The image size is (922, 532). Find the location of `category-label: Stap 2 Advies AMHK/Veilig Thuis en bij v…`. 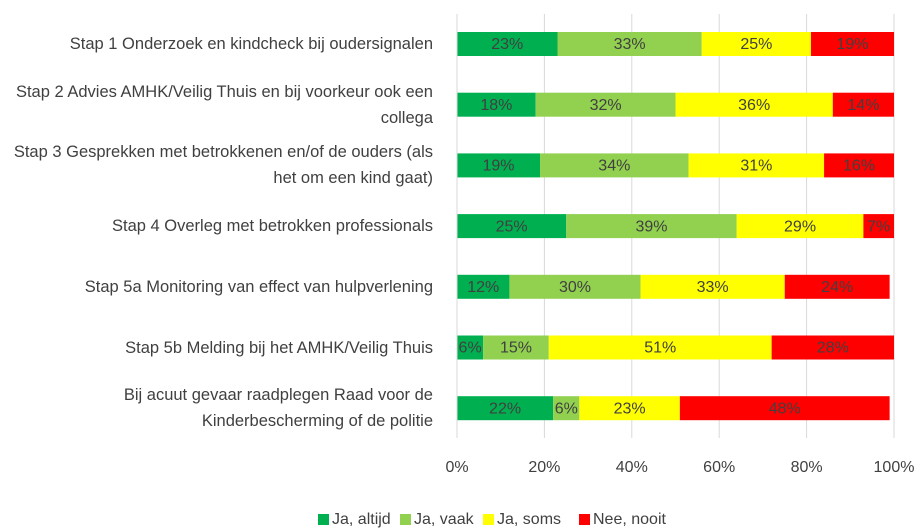

category-label: Stap 2 Advies AMHK/Veilig Thuis en bij v… is located at coordinates (224, 104).